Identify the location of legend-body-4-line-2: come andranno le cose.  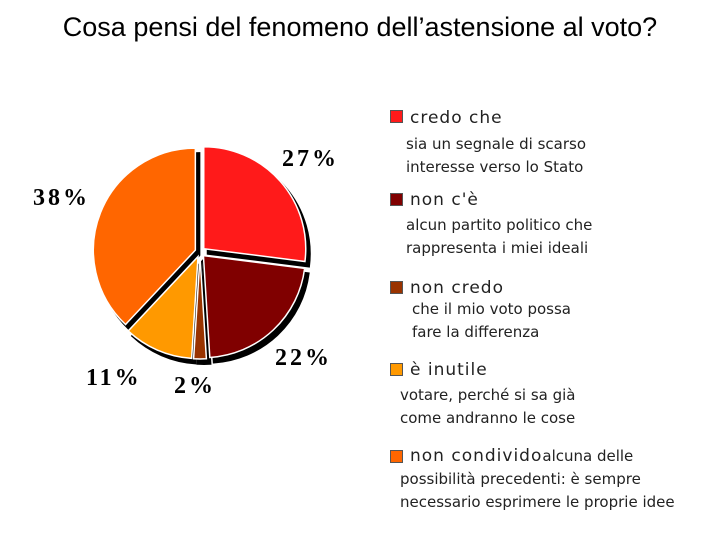
(488, 418).